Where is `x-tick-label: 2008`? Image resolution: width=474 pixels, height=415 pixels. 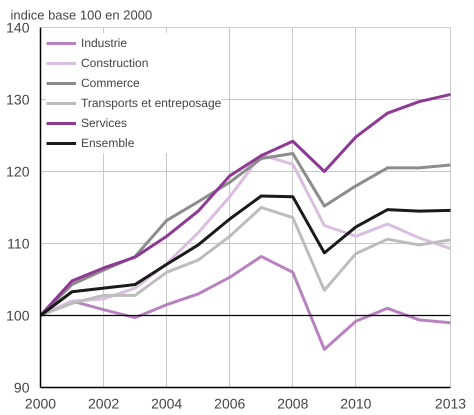 x-tick-label: 2008 is located at coordinates (293, 404).